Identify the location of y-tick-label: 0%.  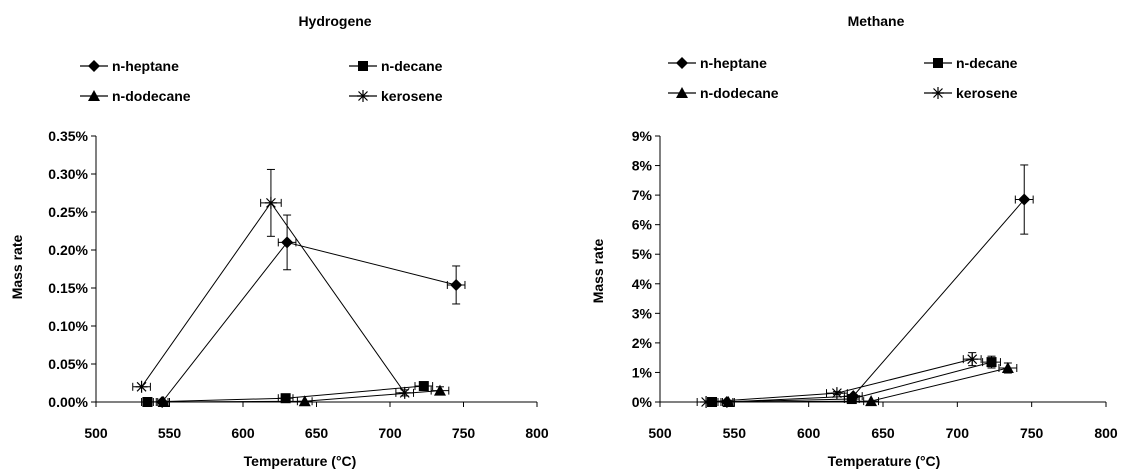
(642, 402).